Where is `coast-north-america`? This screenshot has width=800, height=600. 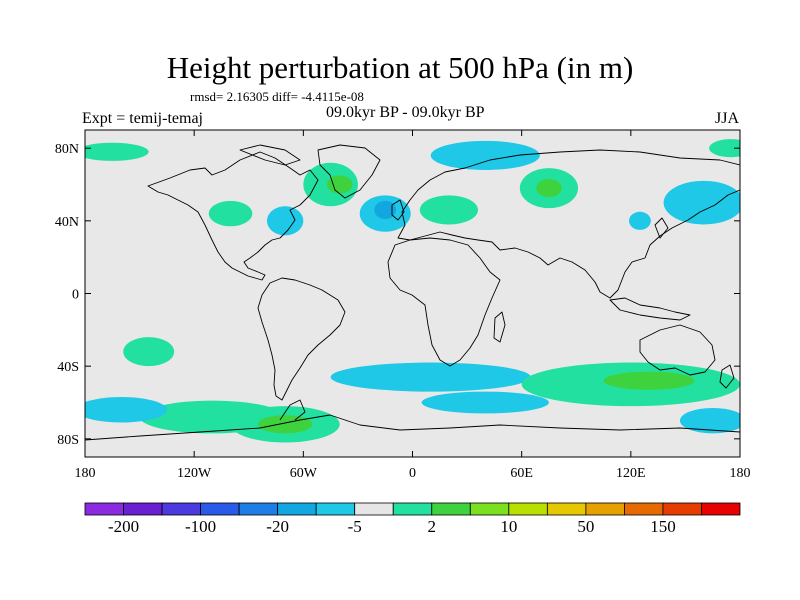
coast-north-america is located at coordinates (233, 216).